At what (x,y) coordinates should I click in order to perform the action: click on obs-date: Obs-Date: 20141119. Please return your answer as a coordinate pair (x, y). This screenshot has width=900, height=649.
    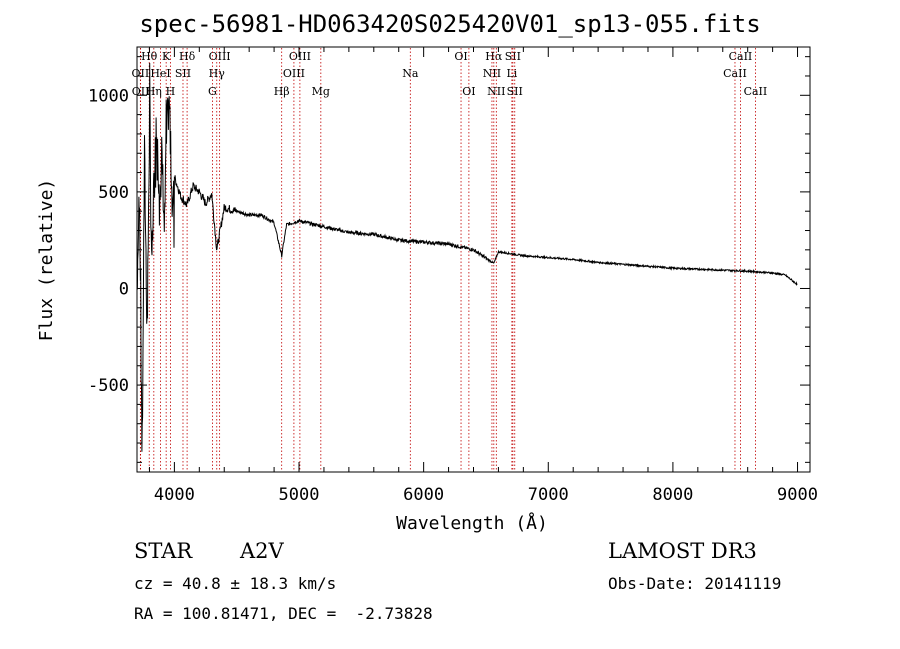
    Looking at the image, I should click on (695, 583).